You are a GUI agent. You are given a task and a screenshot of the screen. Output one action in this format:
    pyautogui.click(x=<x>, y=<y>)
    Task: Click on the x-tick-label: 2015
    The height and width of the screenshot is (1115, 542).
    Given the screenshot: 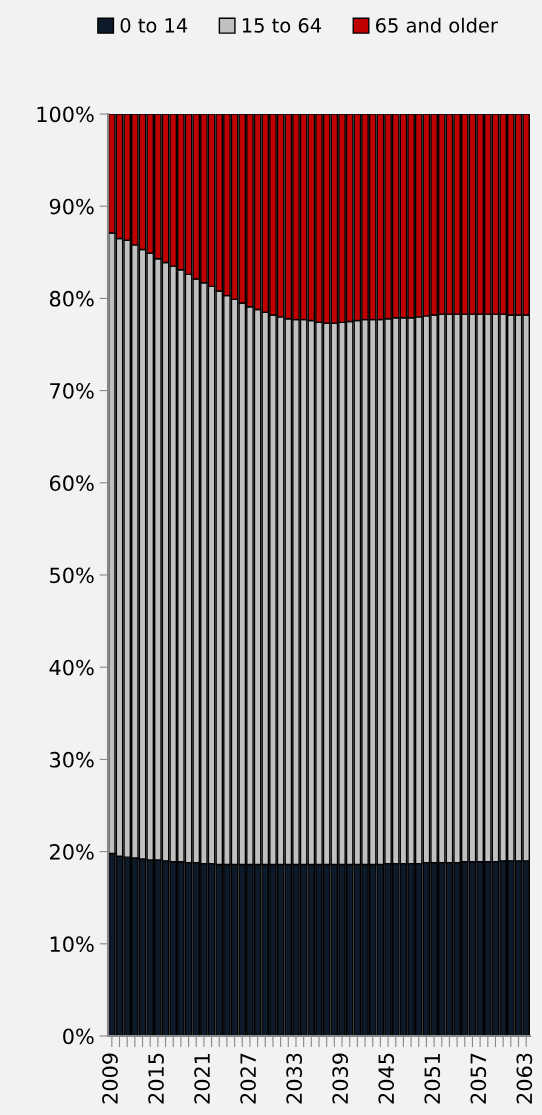 What is the action you would take?
    pyautogui.click(x=156, y=1078)
    